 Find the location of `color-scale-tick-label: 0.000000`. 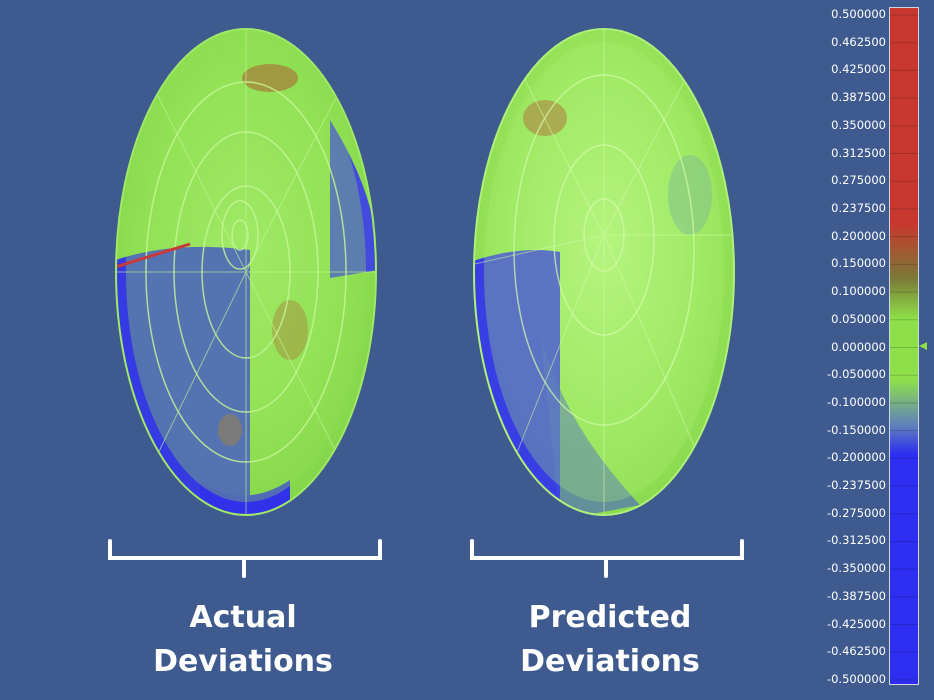

color-scale-tick-label: 0.000000 is located at coordinates (858, 346).